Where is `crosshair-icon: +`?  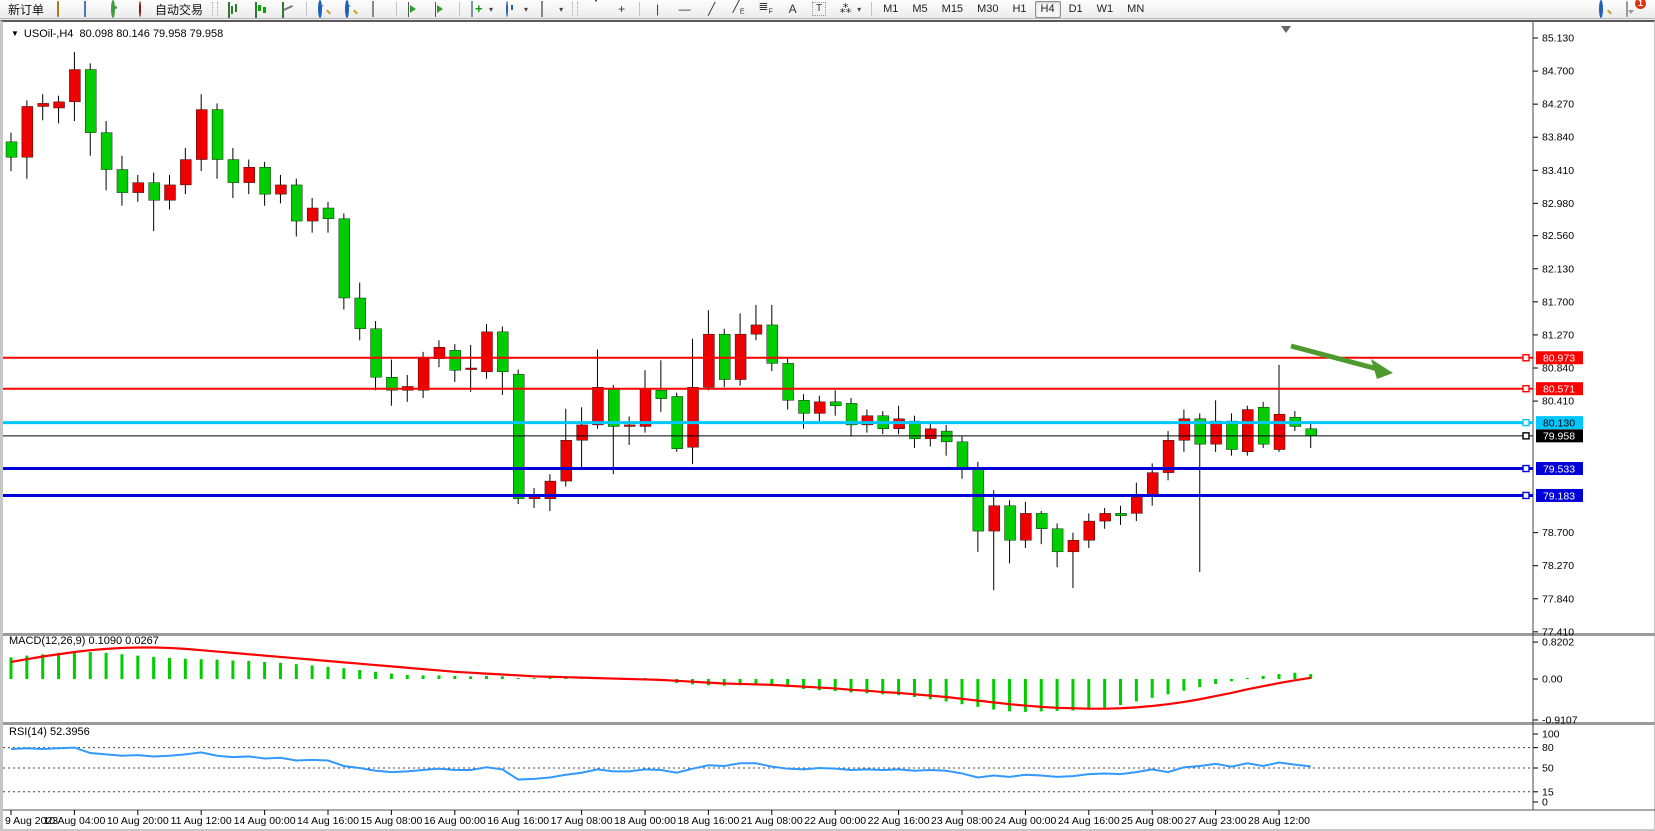
crosshair-icon: + is located at coordinates (622, 8).